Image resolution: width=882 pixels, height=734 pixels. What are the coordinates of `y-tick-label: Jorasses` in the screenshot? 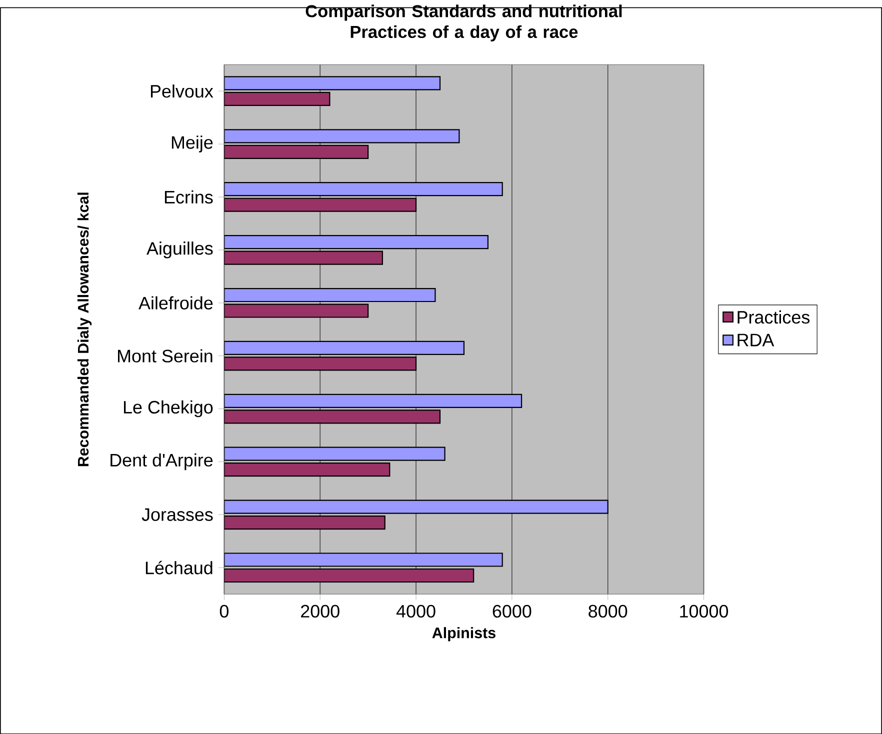 It's located at (177, 514).